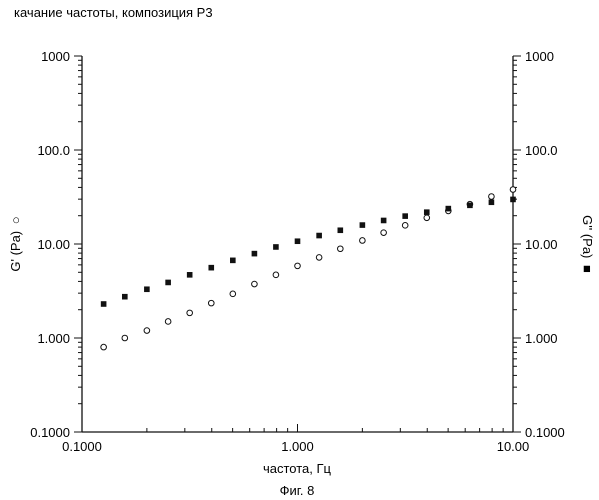  What do you see at coordinates (541, 244) in the screenshot?
I see `y-tick-label-right: 10.00` at bounding box center [541, 244].